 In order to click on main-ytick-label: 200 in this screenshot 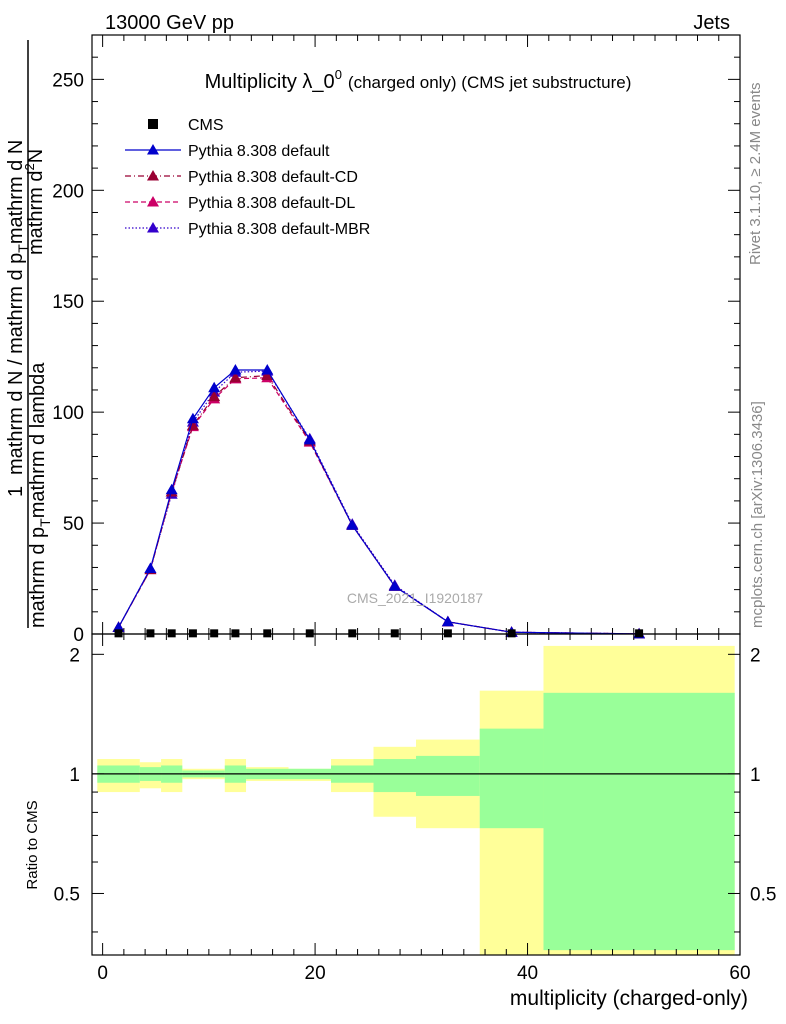, I will do `click(68, 191)`.